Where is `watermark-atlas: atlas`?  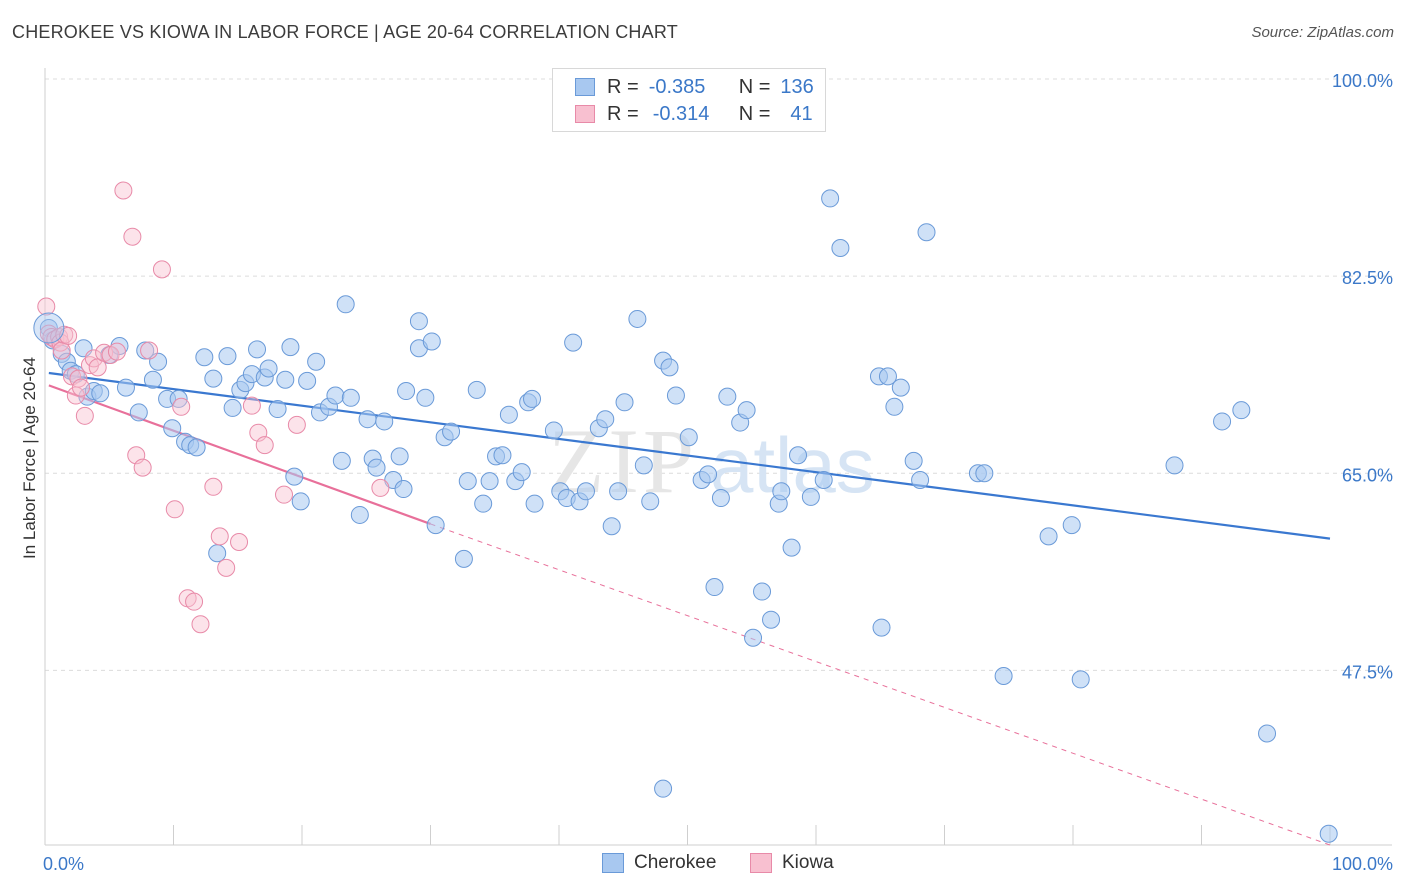
watermark-atlas: atlas is located at coordinates (792, 465).